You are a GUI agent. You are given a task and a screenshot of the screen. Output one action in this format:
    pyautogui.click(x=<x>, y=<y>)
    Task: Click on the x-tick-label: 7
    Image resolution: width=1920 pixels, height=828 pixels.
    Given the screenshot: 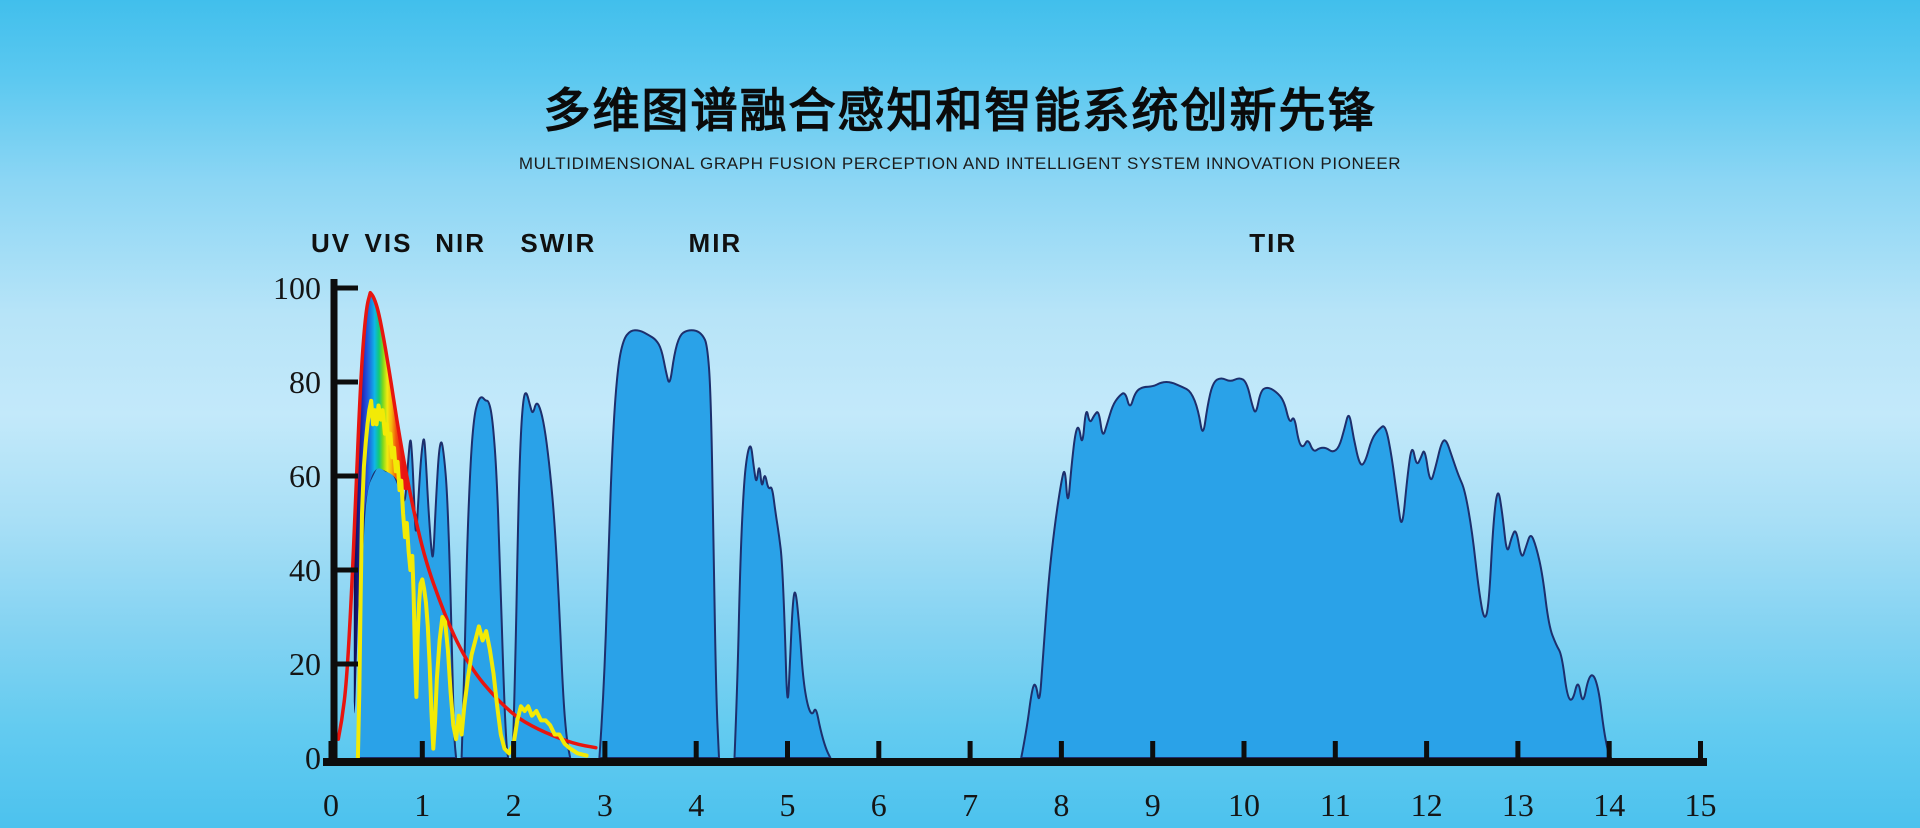 What is the action you would take?
    pyautogui.click(x=970, y=805)
    